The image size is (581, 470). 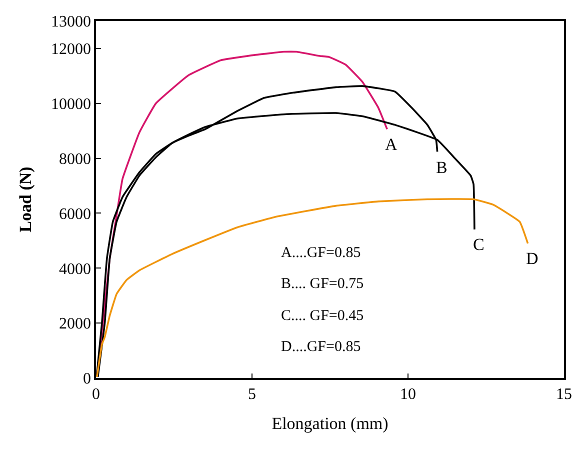 I want to click on series-label: B, so click(x=442, y=167).